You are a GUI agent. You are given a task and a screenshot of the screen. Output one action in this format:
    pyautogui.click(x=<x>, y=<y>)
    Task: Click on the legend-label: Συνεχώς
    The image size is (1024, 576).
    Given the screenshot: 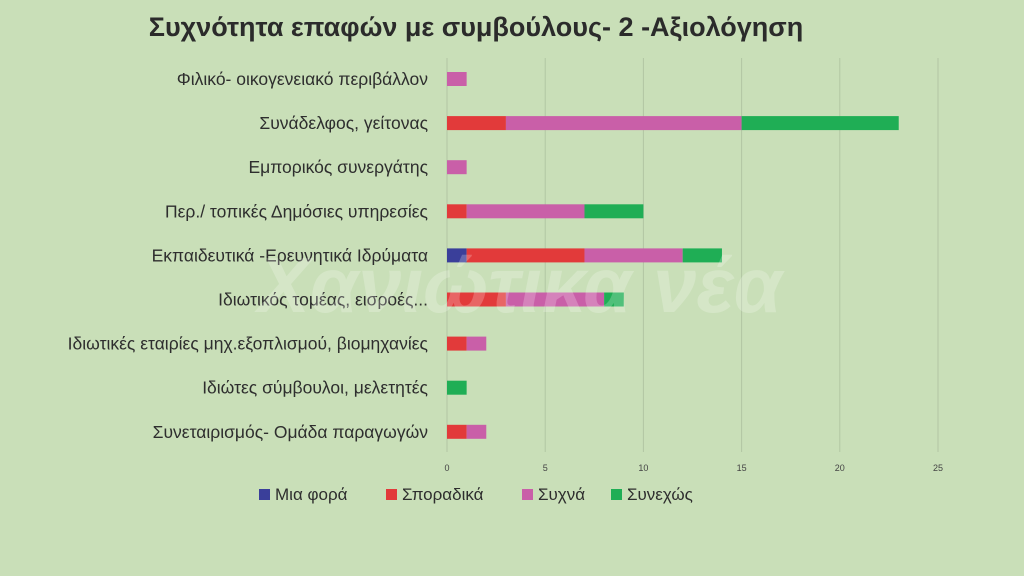 What is the action you would take?
    pyautogui.click(x=660, y=494)
    